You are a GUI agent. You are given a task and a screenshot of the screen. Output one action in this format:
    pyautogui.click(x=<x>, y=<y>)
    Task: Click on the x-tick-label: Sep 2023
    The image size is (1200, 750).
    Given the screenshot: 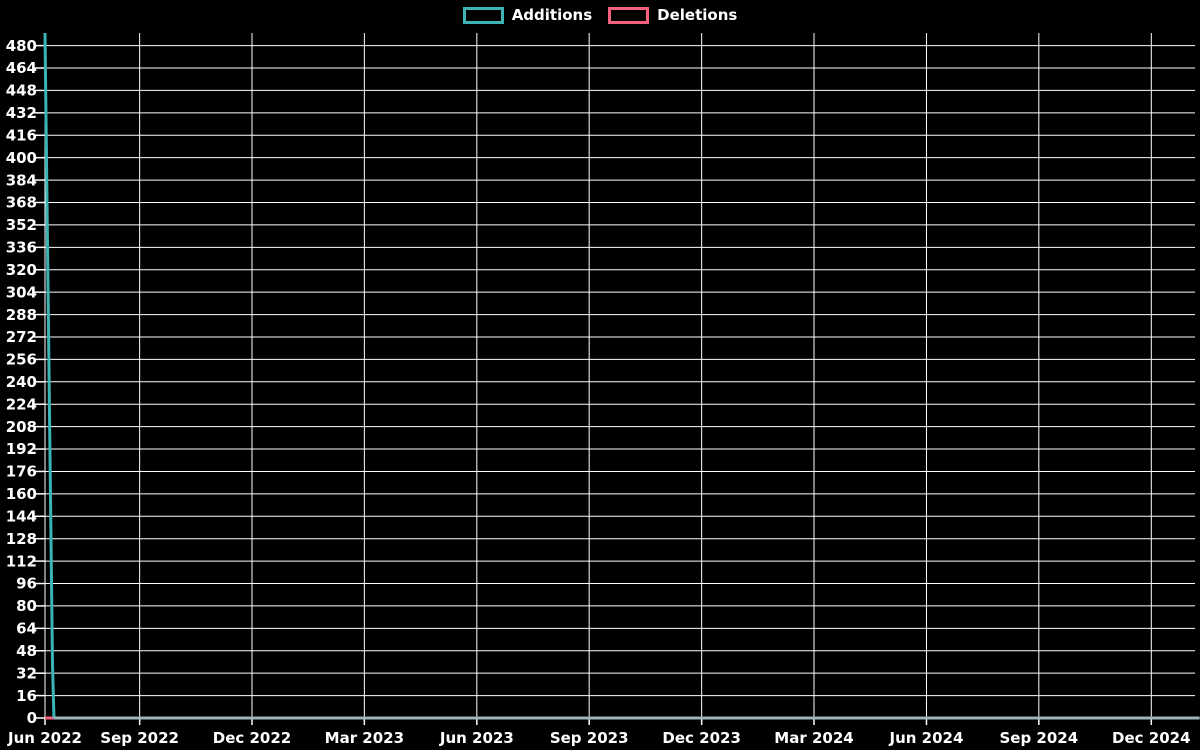 What is the action you would take?
    pyautogui.click(x=589, y=738)
    